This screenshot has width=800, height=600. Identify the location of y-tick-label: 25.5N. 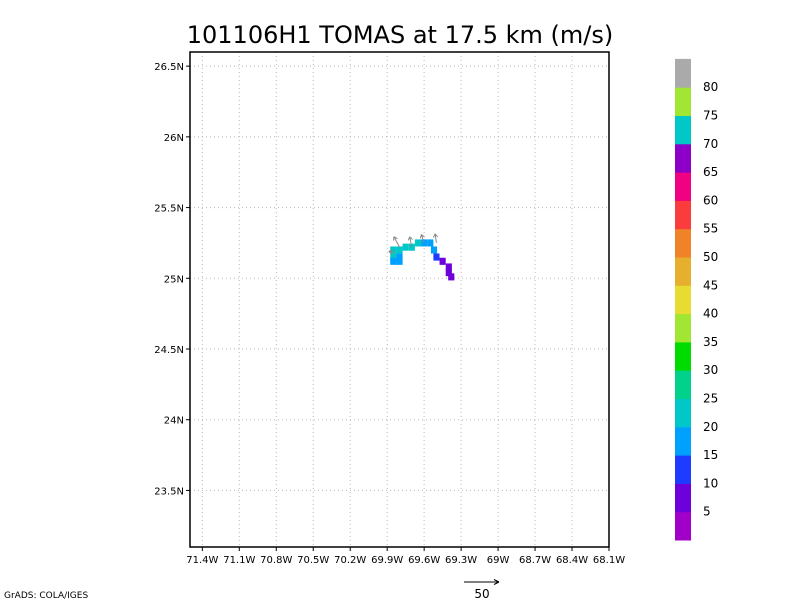
(169, 209).